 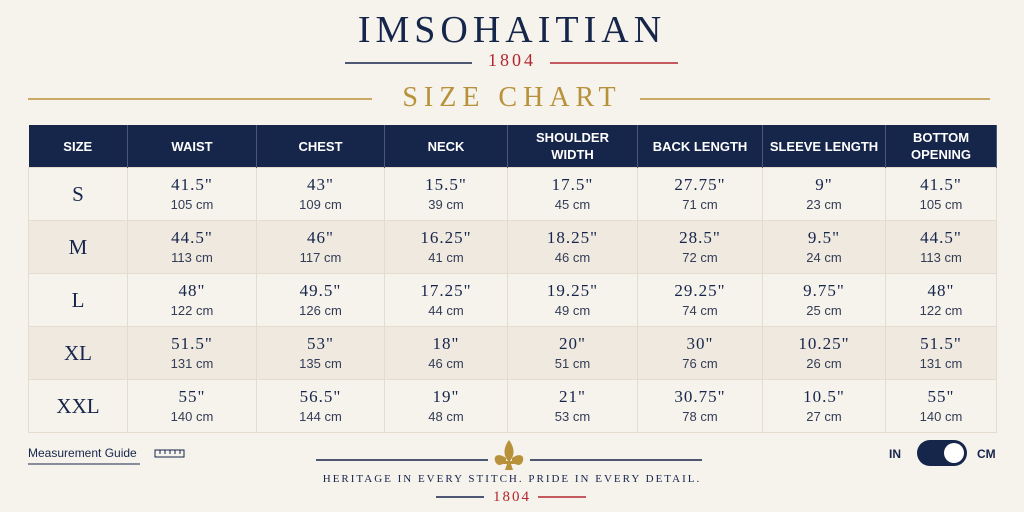 I want to click on inch-value: 30.75", so click(x=700, y=396).